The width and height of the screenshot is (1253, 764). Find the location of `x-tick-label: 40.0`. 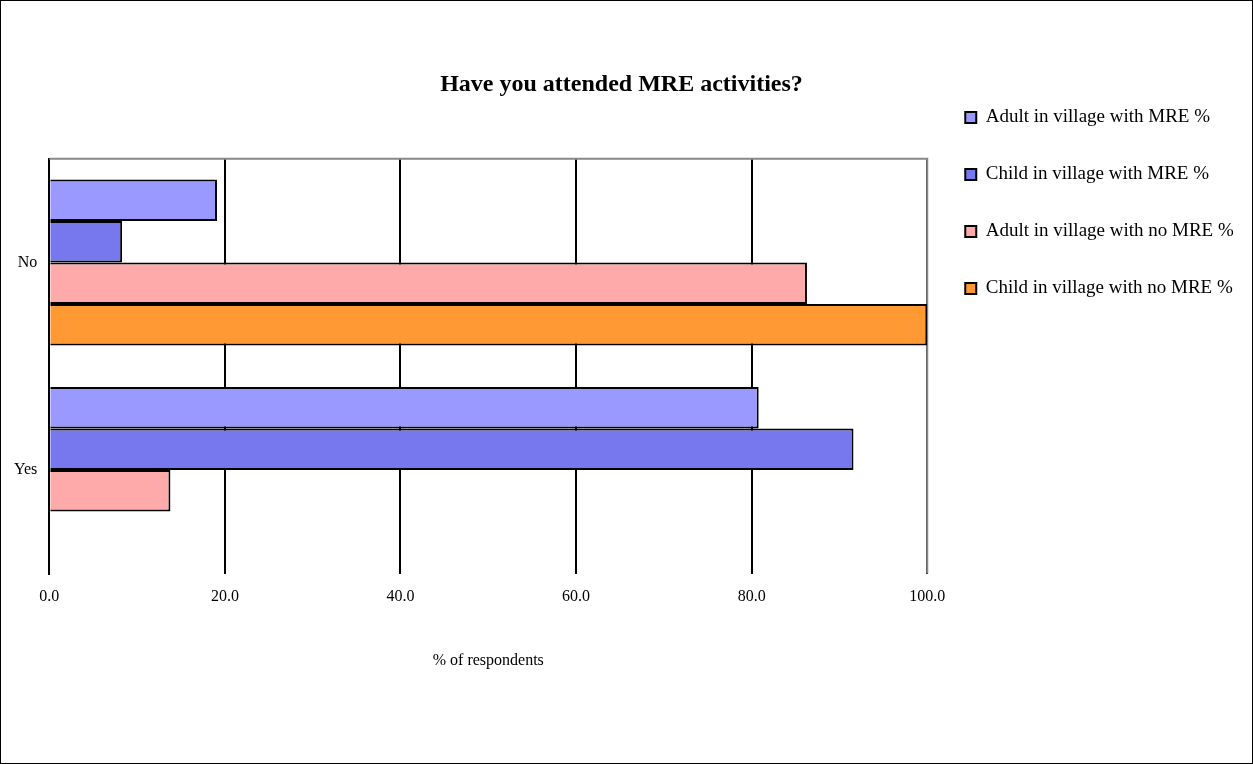

x-tick-label: 40.0 is located at coordinates (400, 596).